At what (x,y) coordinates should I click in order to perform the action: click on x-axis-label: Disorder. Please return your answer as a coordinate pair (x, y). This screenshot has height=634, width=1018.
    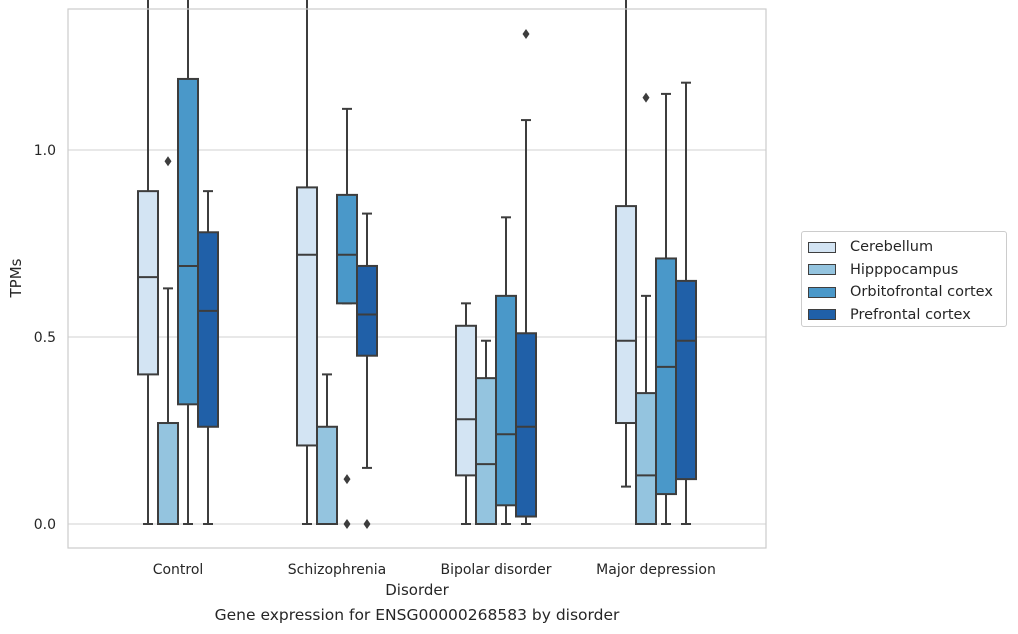
    Looking at the image, I should click on (417, 590).